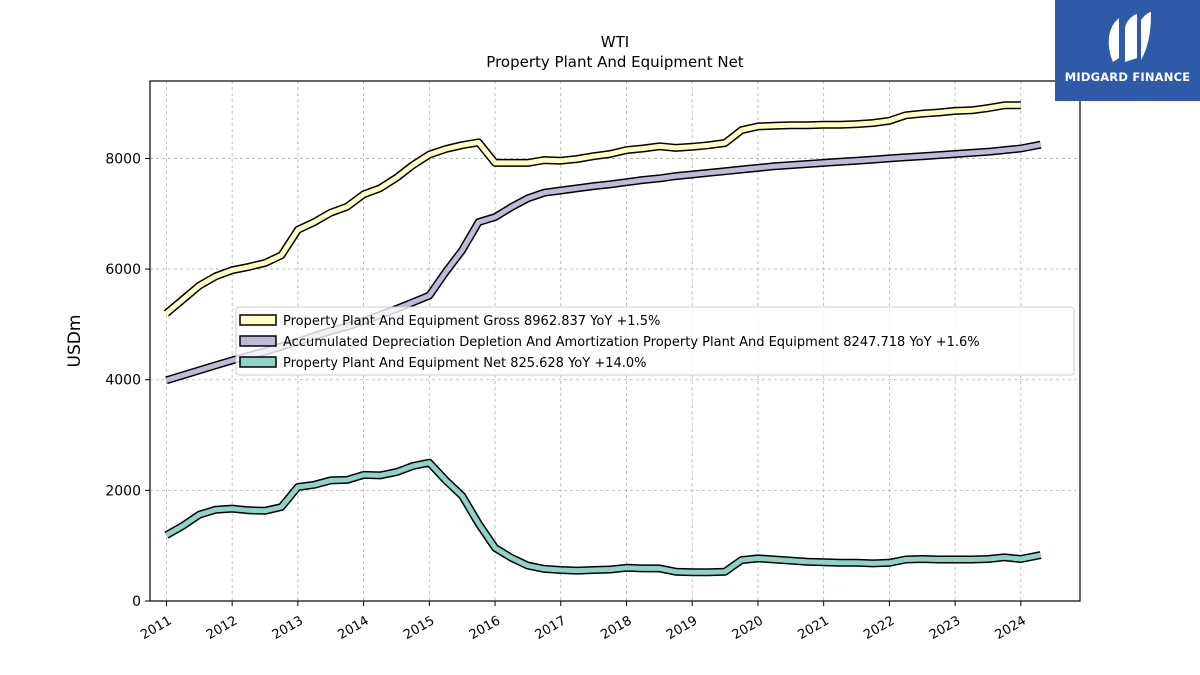  I want to click on y-tick-label: 6000, so click(123, 270).